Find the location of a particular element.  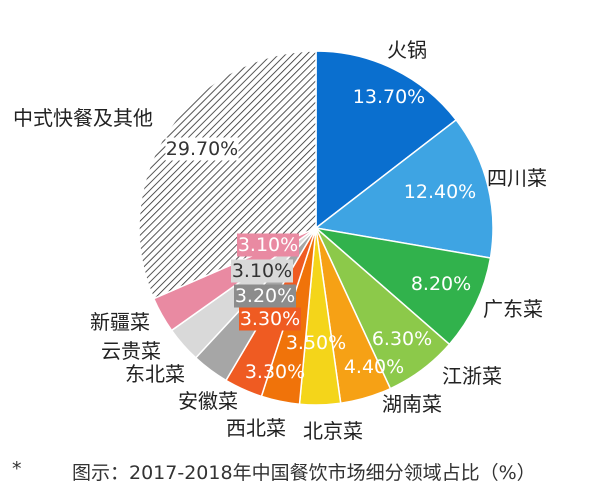

slice-category-label: 北京菜 is located at coordinates (333, 431).